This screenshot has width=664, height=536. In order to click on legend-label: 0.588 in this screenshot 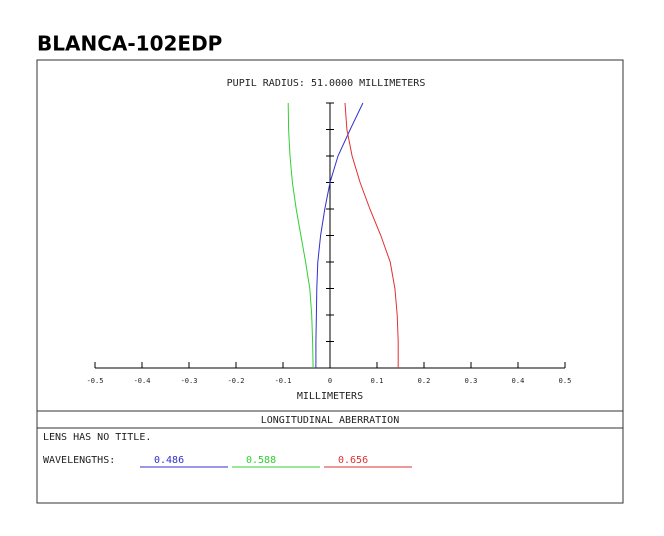, I will do `click(261, 460)`.